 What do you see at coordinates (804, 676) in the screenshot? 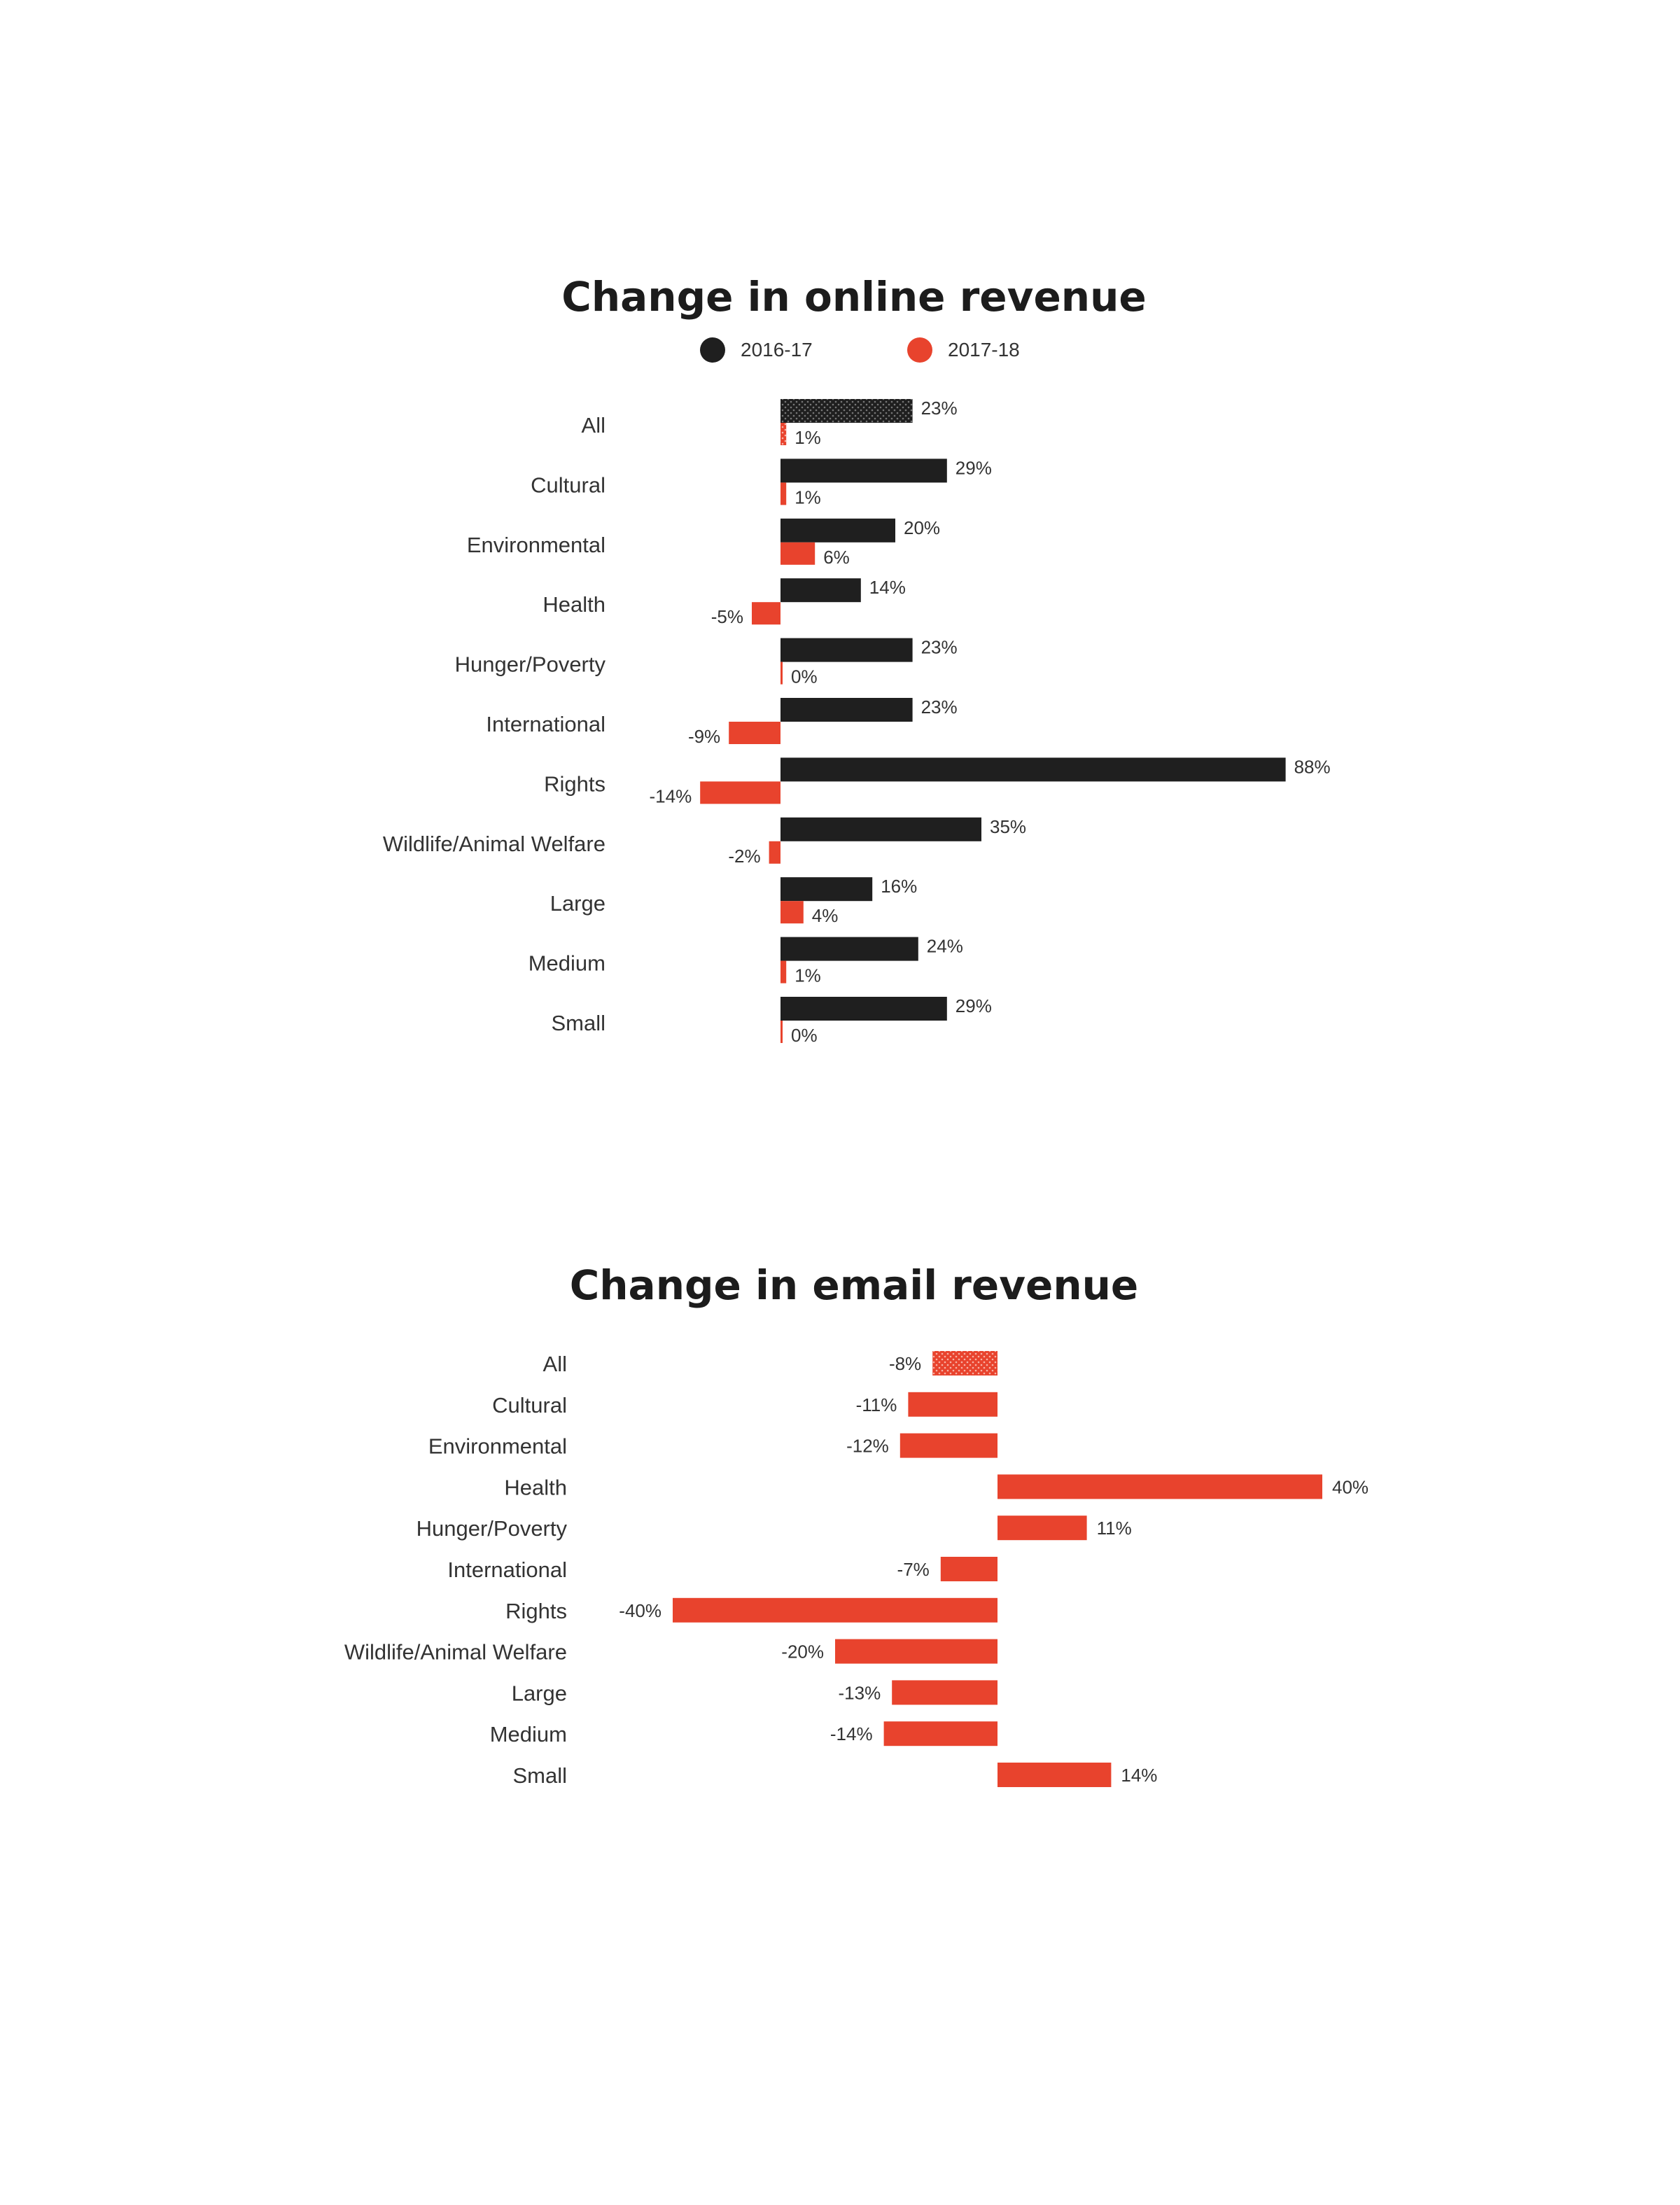
I see `value-label-2017-18-hunger-poverty: 0%` at bounding box center [804, 676].